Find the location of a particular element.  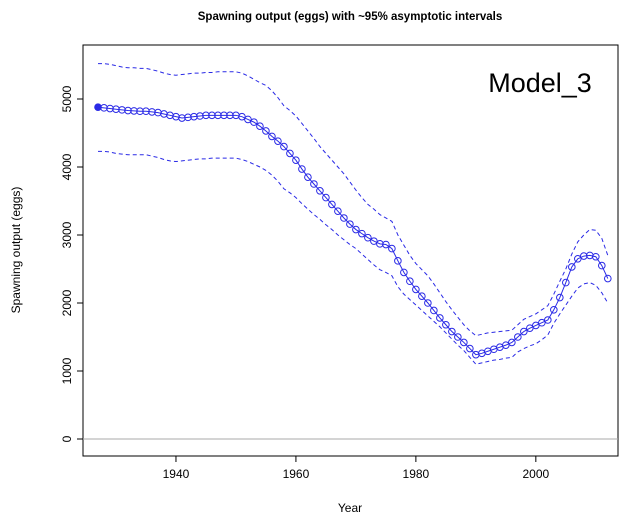

y-axis-label: Spawning output (eggs) is located at coordinates (16, 250).